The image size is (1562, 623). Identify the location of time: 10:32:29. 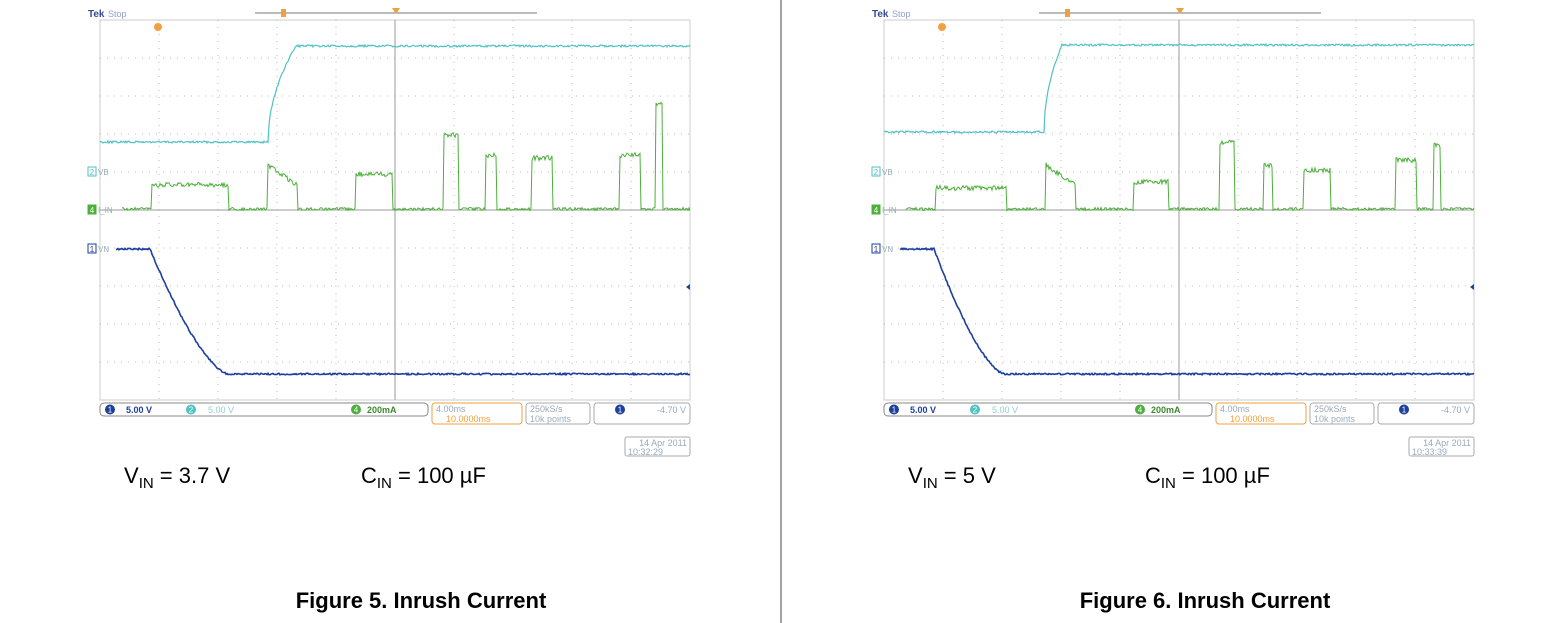
(645, 452).